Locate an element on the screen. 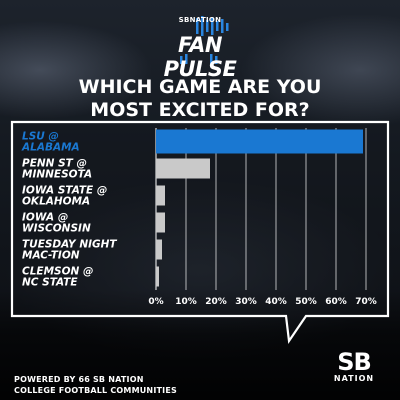 The image size is (400, 400). category-label: MINNESOTA is located at coordinates (57, 175).